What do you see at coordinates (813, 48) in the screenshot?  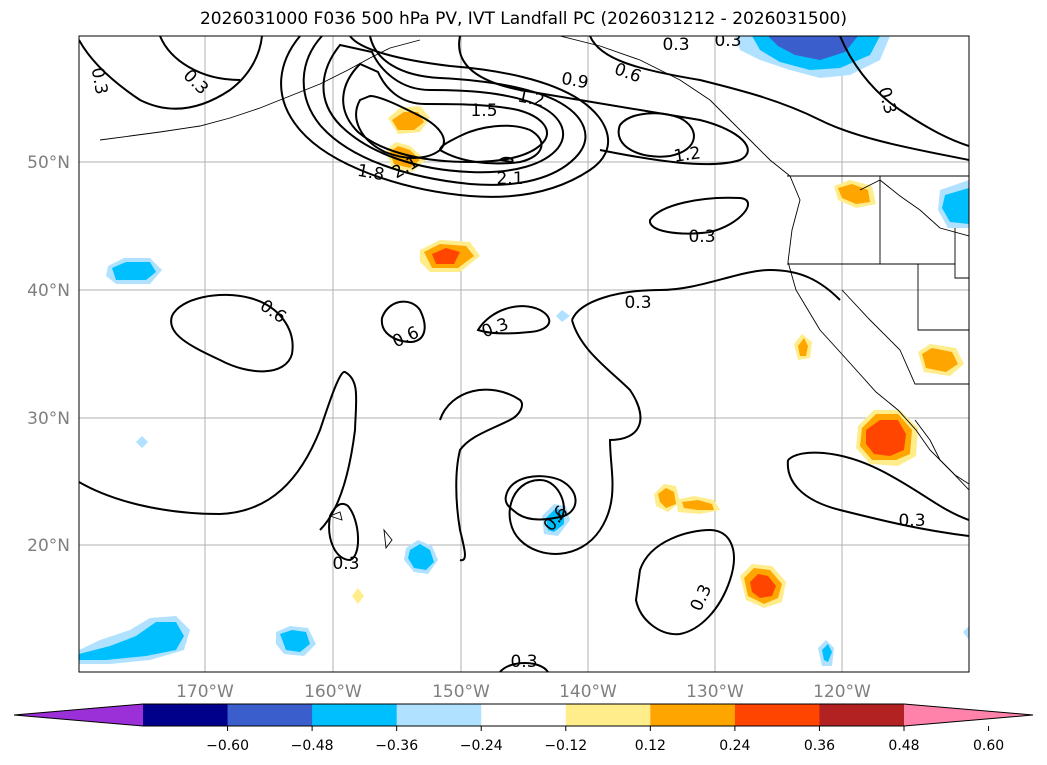 I see `neg-anomaly-ne-core` at bounding box center [813, 48].